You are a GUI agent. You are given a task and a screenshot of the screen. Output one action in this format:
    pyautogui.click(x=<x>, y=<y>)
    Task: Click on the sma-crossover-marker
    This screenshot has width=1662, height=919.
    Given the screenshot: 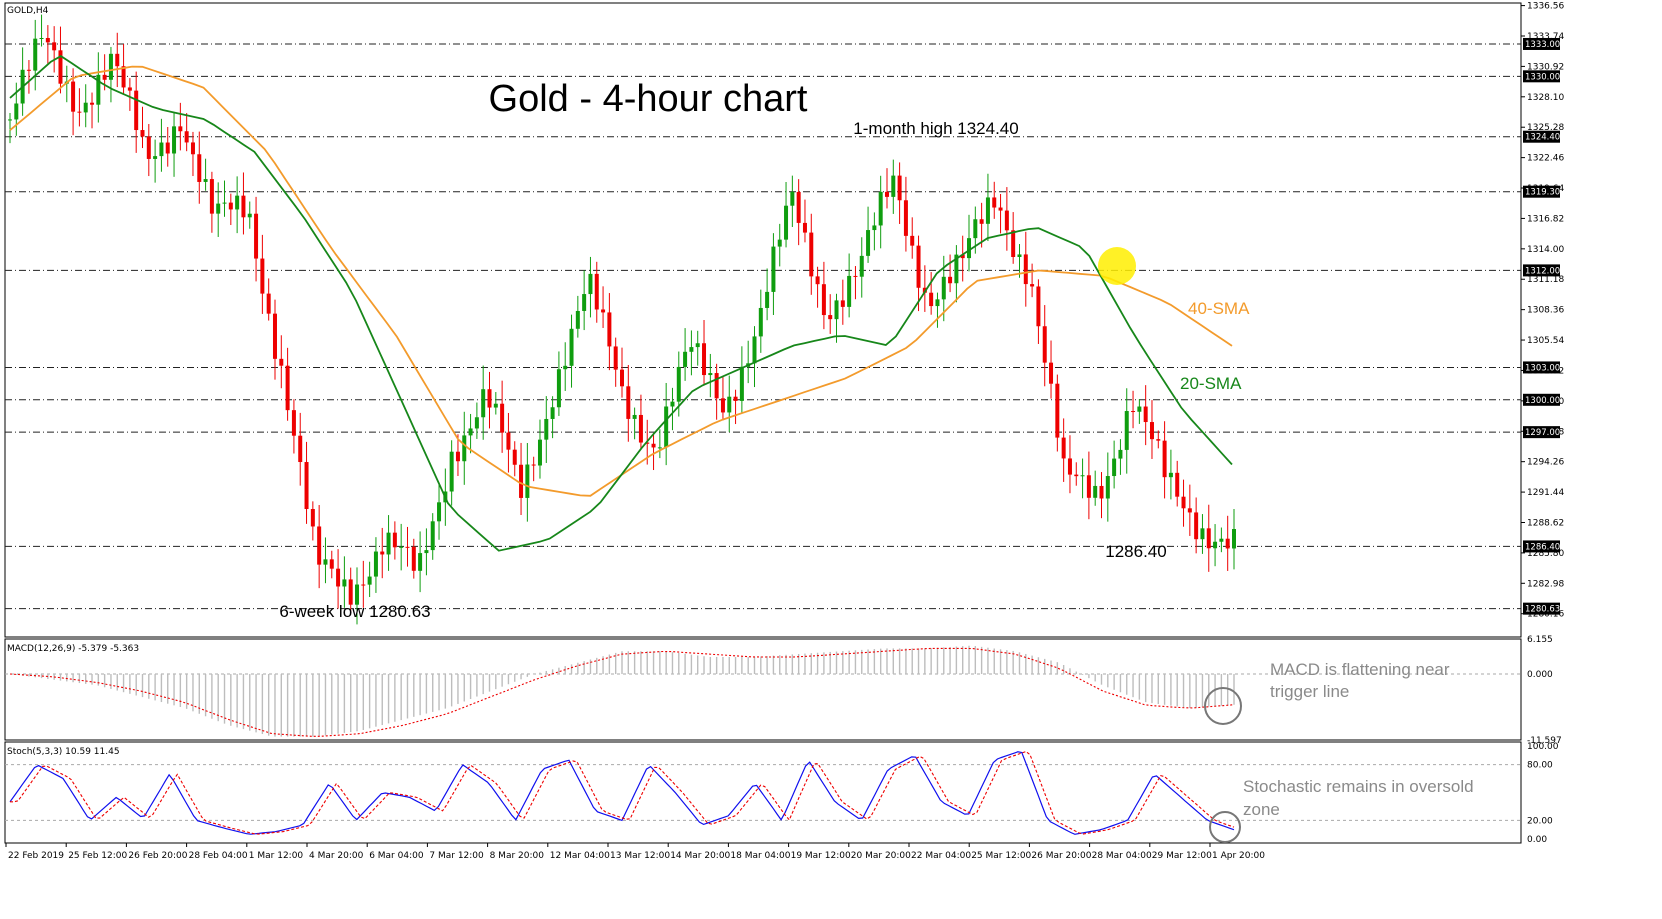 What is the action you would take?
    pyautogui.click(x=1117, y=266)
    